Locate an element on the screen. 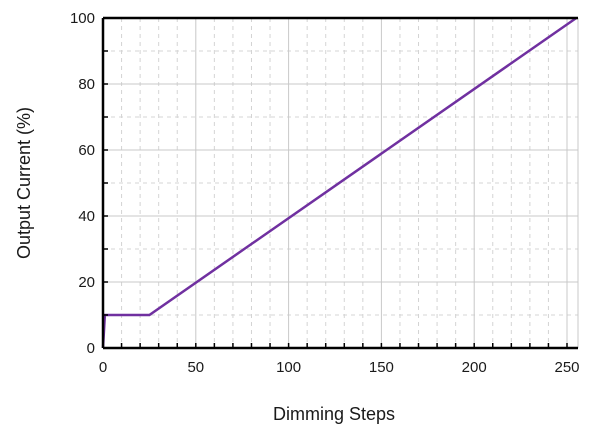 Image resolution: width=593 pixels, height=428 pixels. y-tick-label: 60 is located at coordinates (86, 150).